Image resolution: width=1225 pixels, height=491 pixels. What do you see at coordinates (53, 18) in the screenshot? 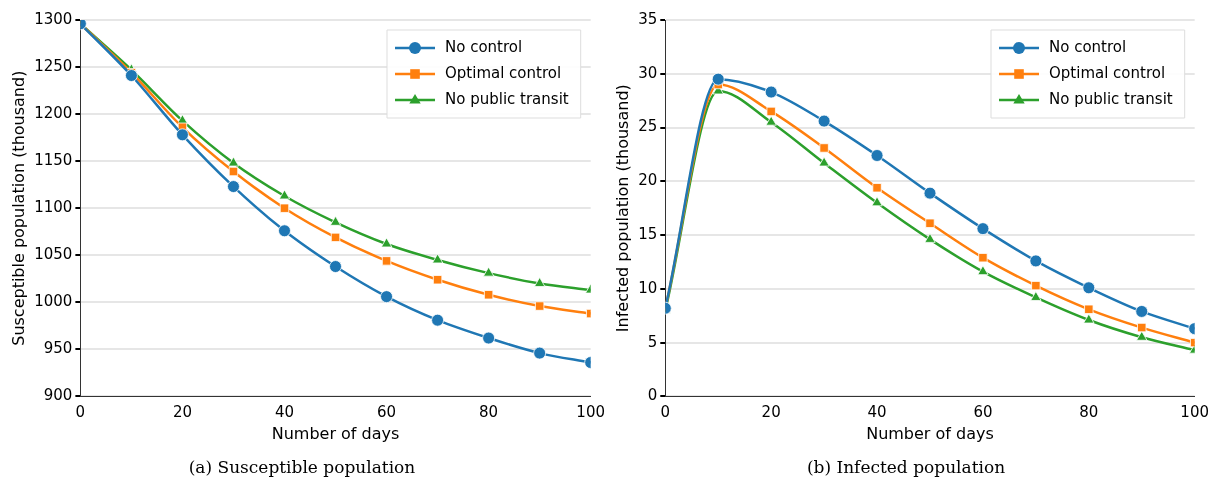
I see `y-tick-label: 1300` at bounding box center [53, 18].